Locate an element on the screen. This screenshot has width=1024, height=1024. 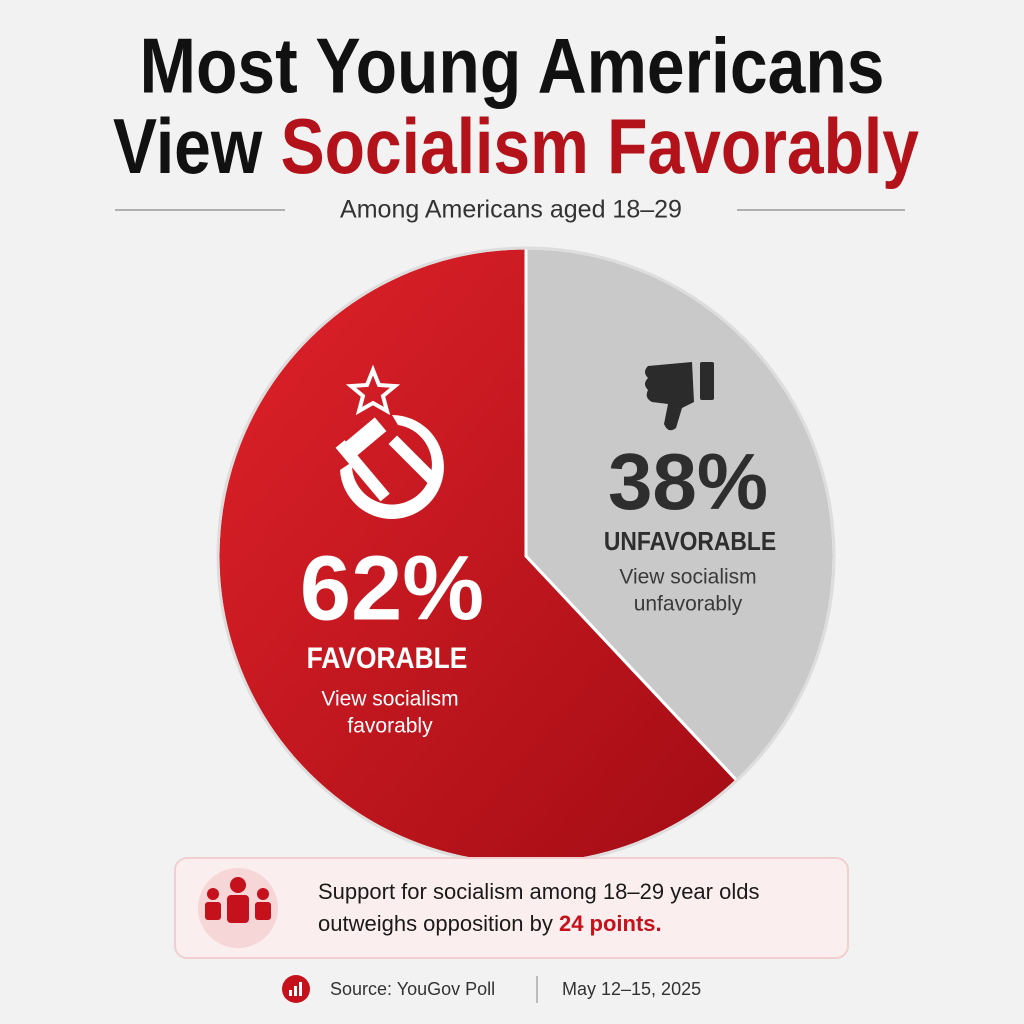
value-label: 38% is located at coordinates (688, 481).